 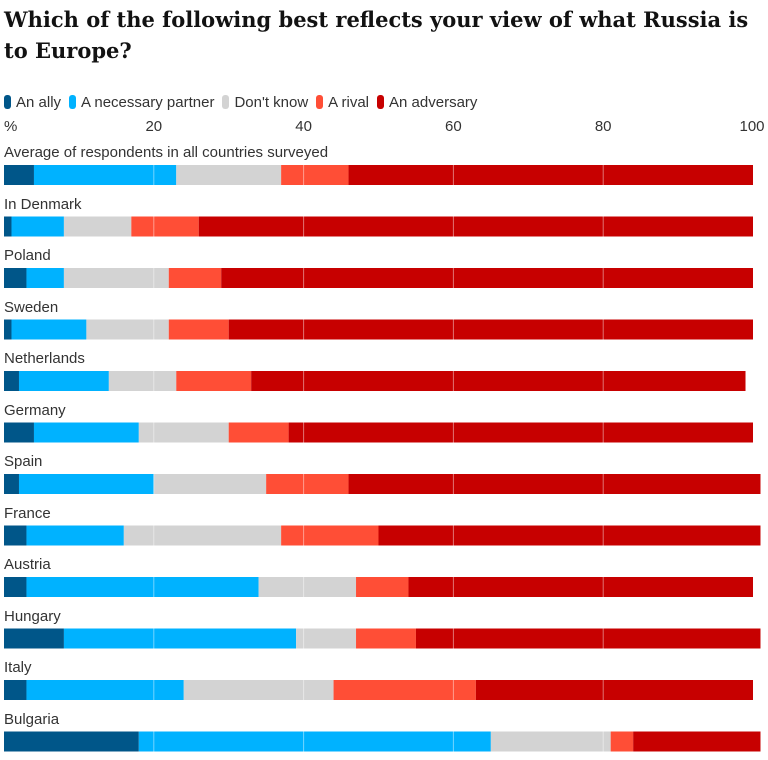 What do you see at coordinates (11, 126) in the screenshot?
I see `axis-unit-label: %` at bounding box center [11, 126].